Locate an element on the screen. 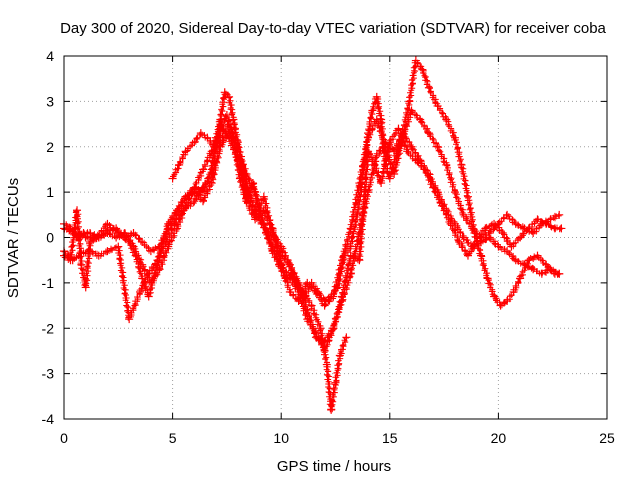  x-tick-label: 10 is located at coordinates (281, 438).